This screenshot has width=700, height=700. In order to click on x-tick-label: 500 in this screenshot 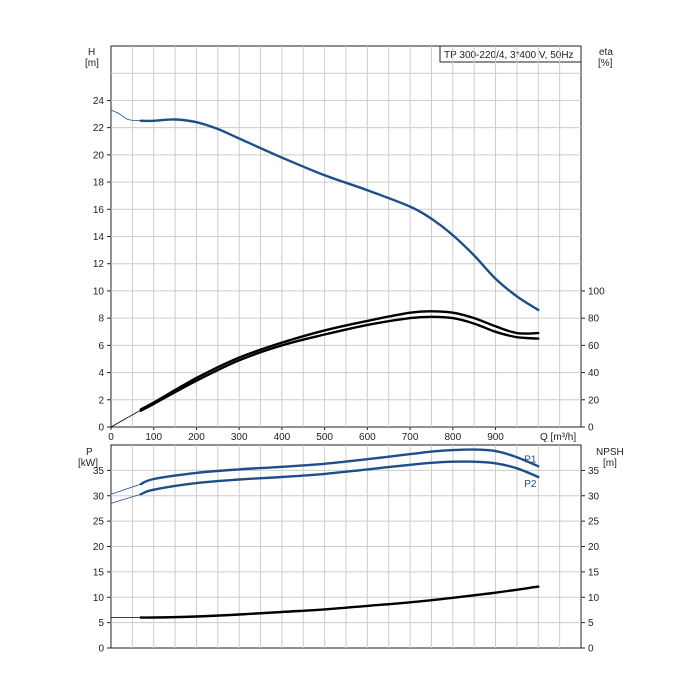, I will do `click(324, 437)`.